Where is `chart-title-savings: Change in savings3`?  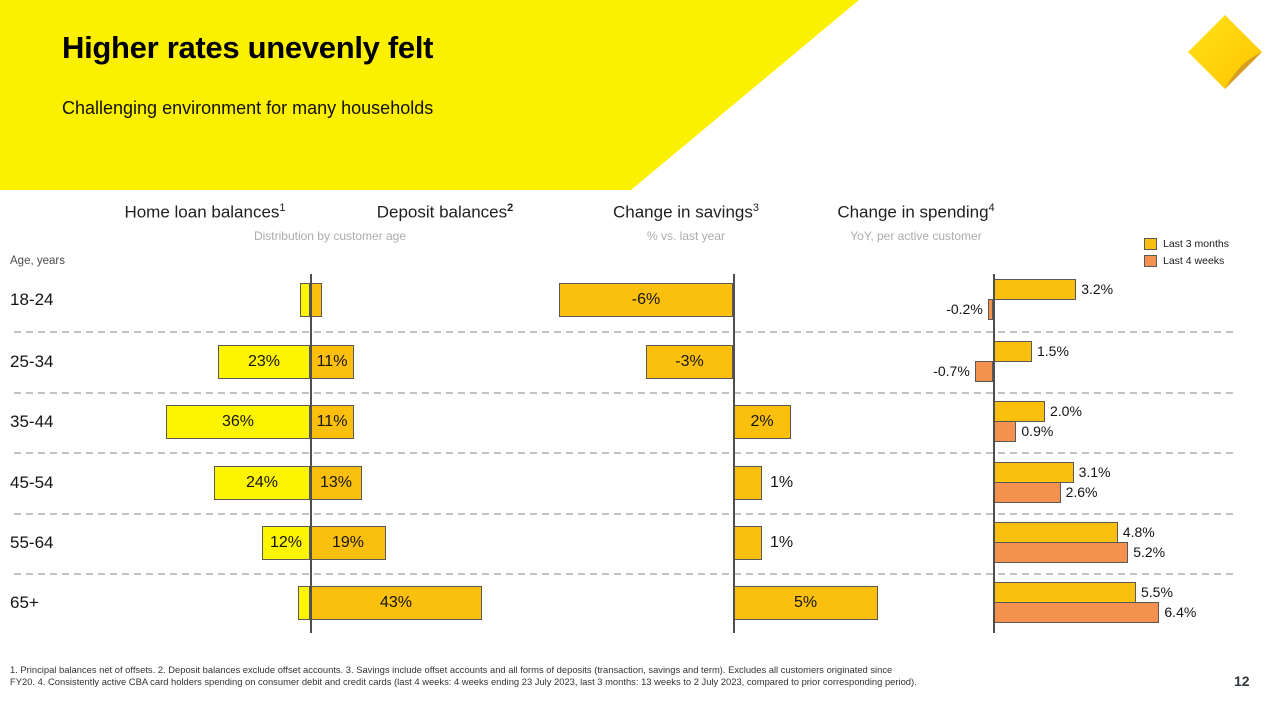
chart-title-savings: Change in savings3 is located at coordinates (686, 212).